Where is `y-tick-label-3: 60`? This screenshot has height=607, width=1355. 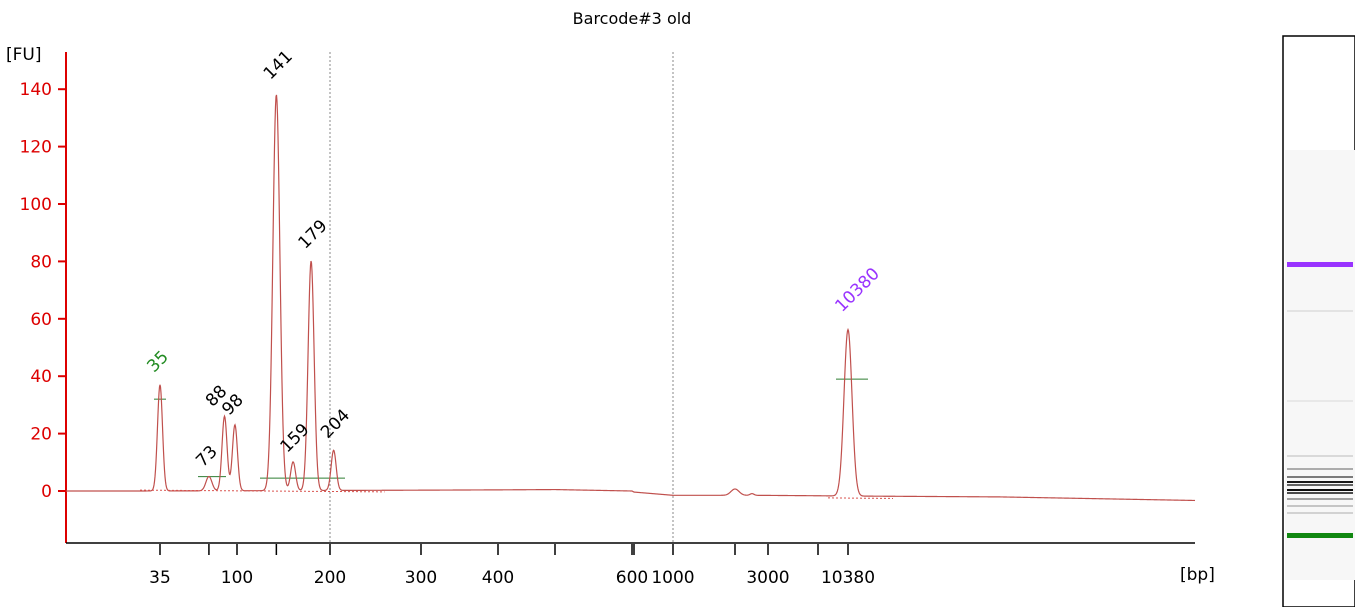 y-tick-label-3: 60 is located at coordinates (41, 320).